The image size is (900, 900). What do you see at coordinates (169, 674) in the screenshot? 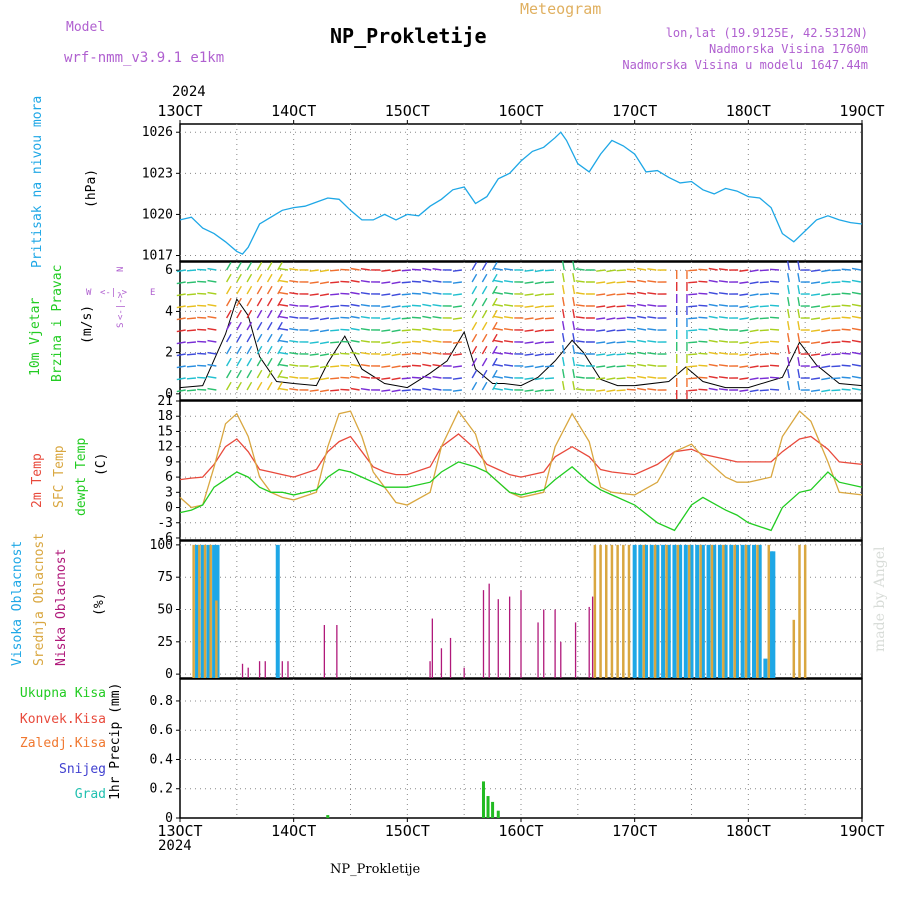
I see `cloud-ytick-label: 0` at bounding box center [169, 674].